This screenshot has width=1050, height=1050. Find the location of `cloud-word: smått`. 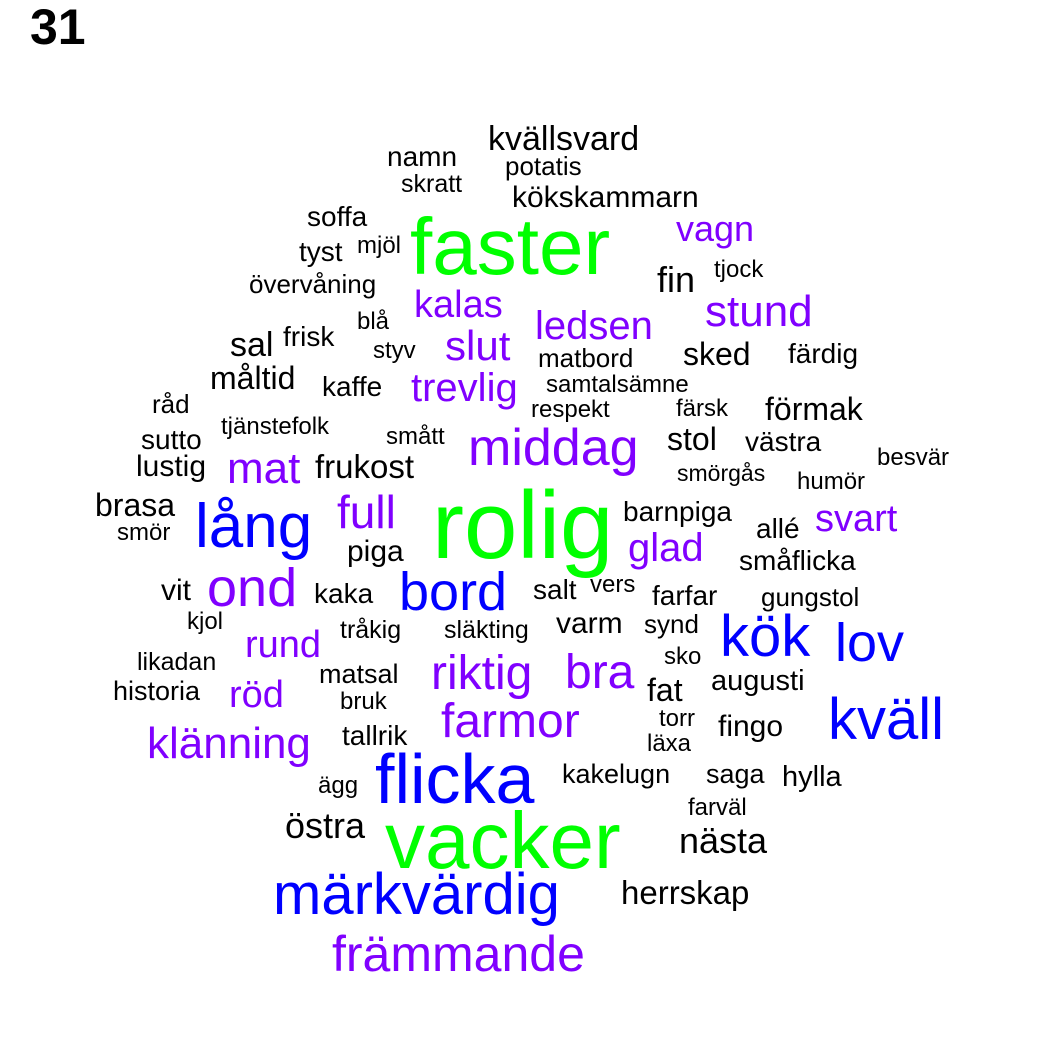

cloud-word: smått is located at coordinates (415, 436).